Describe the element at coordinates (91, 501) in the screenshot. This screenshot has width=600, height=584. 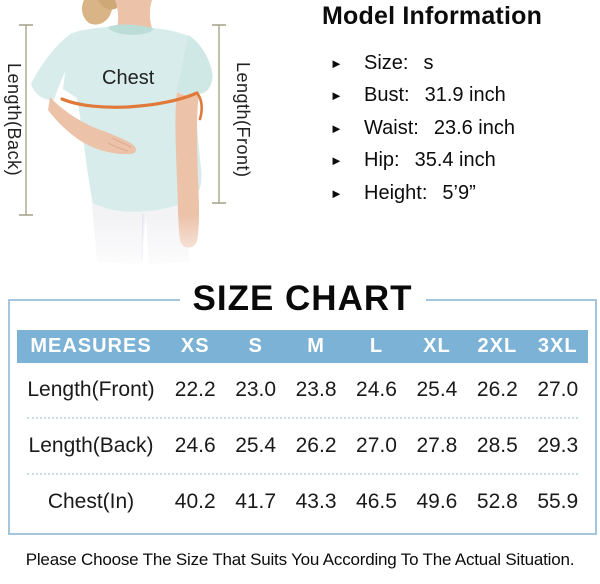
I see `row-label: Chest(In)` at that location.